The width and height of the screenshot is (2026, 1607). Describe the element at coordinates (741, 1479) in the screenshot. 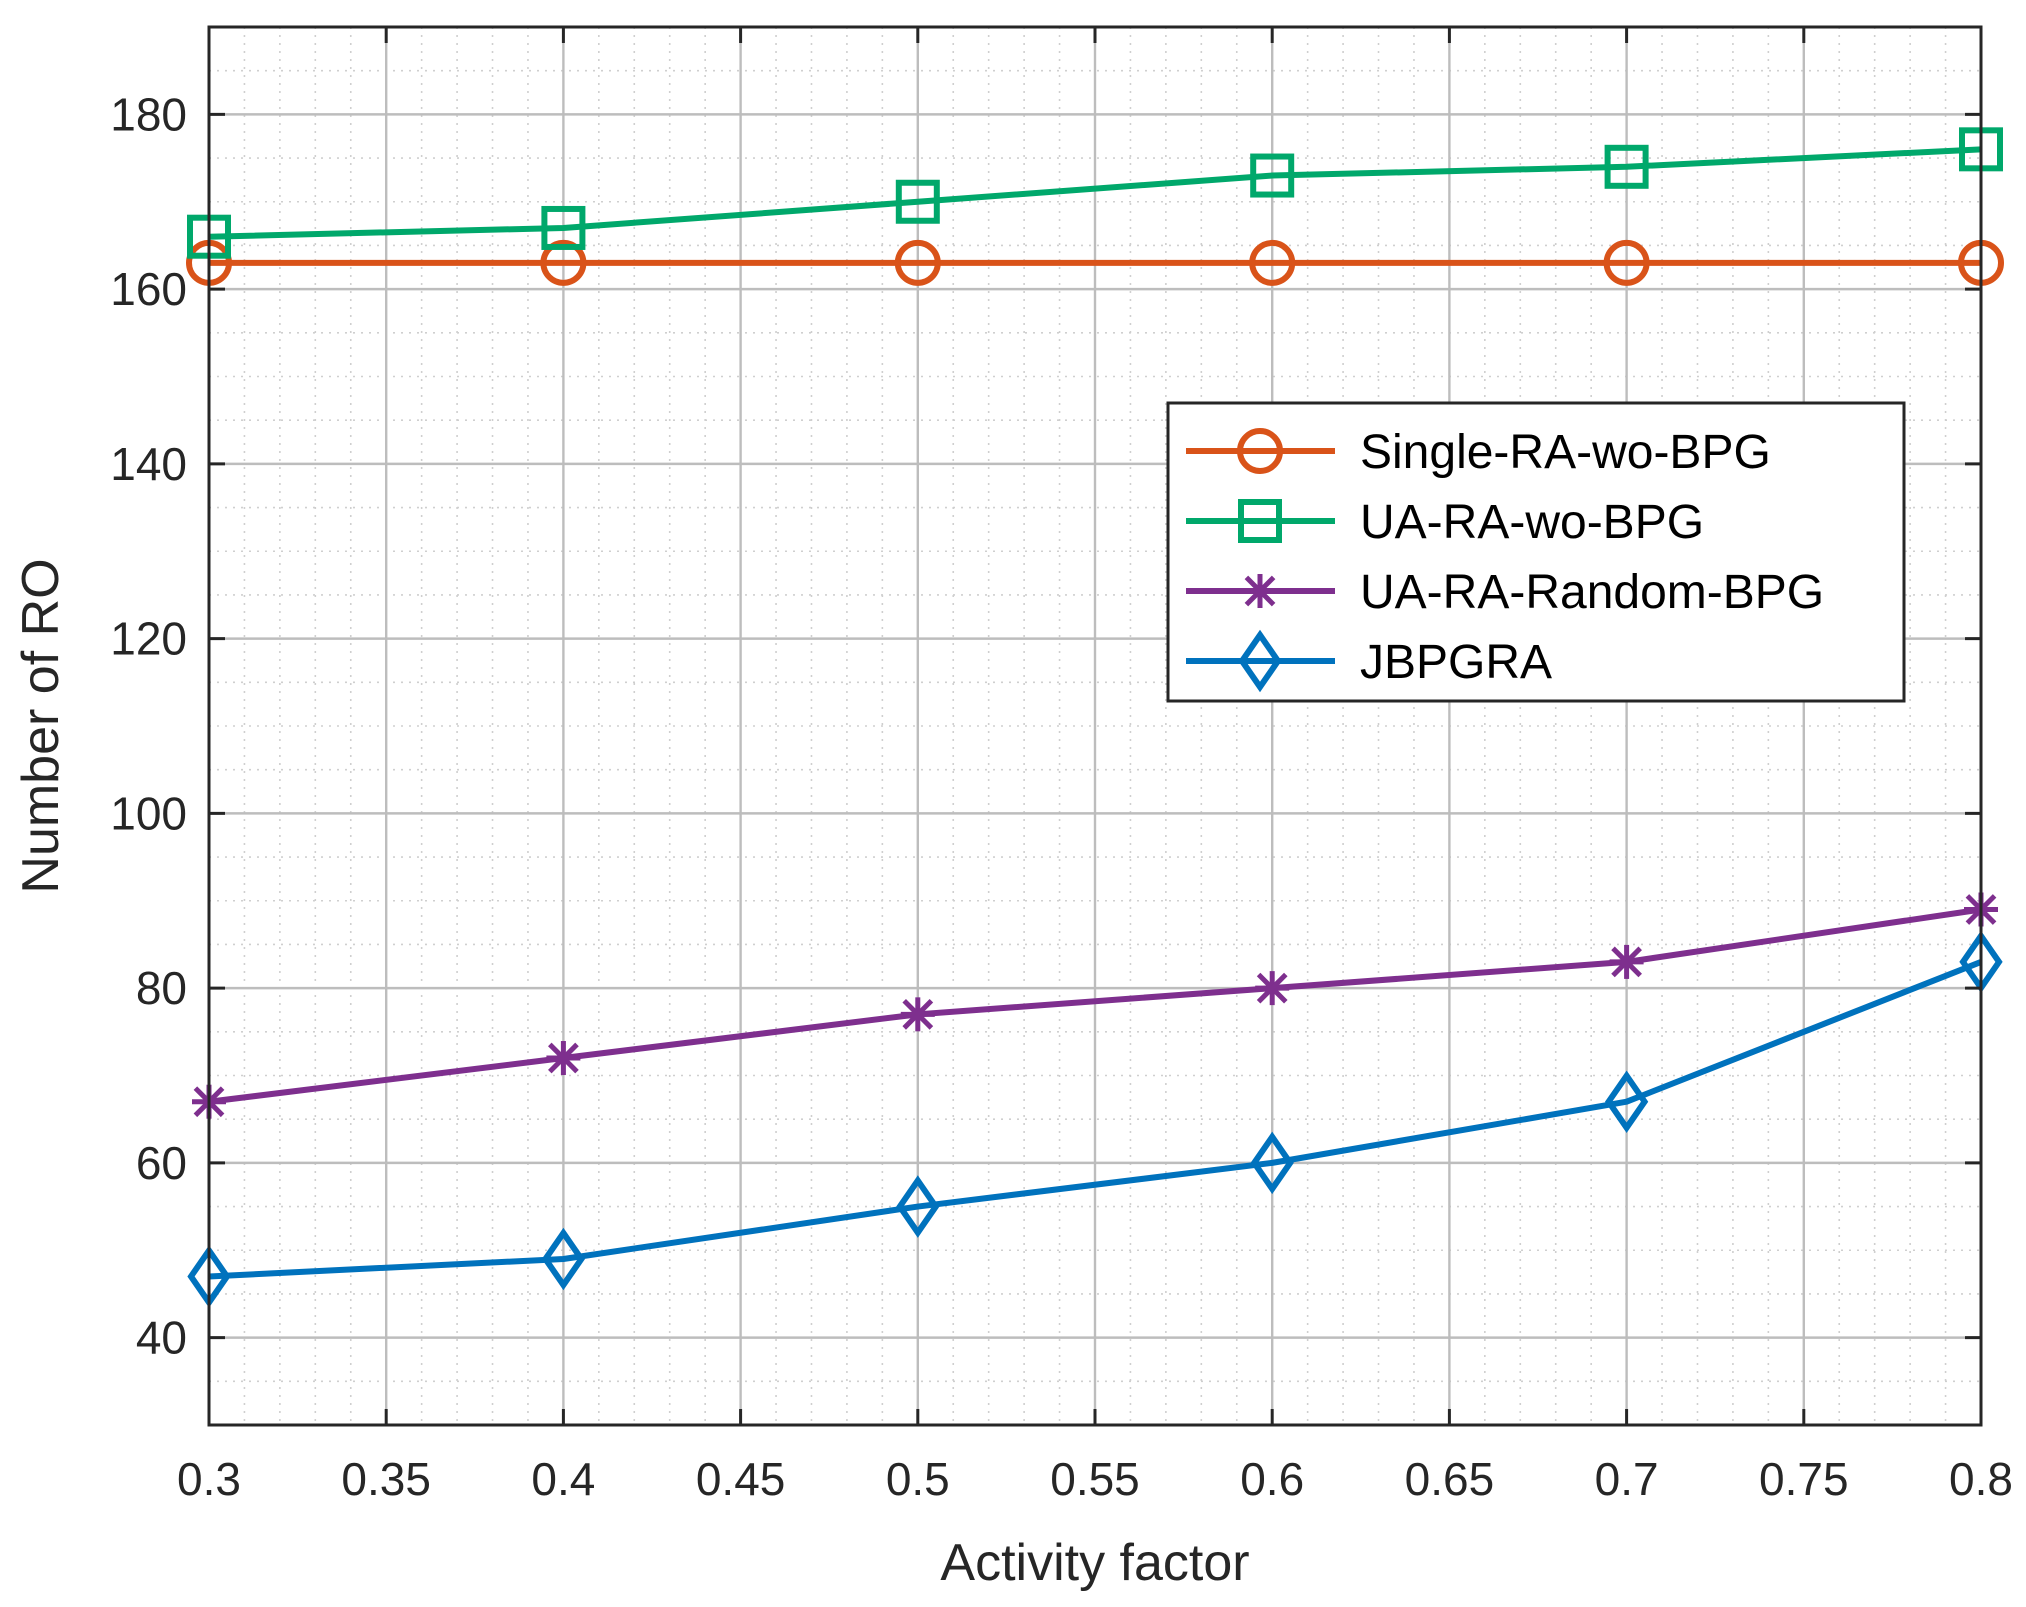

I see `x-tick-label: 0.45` at that location.